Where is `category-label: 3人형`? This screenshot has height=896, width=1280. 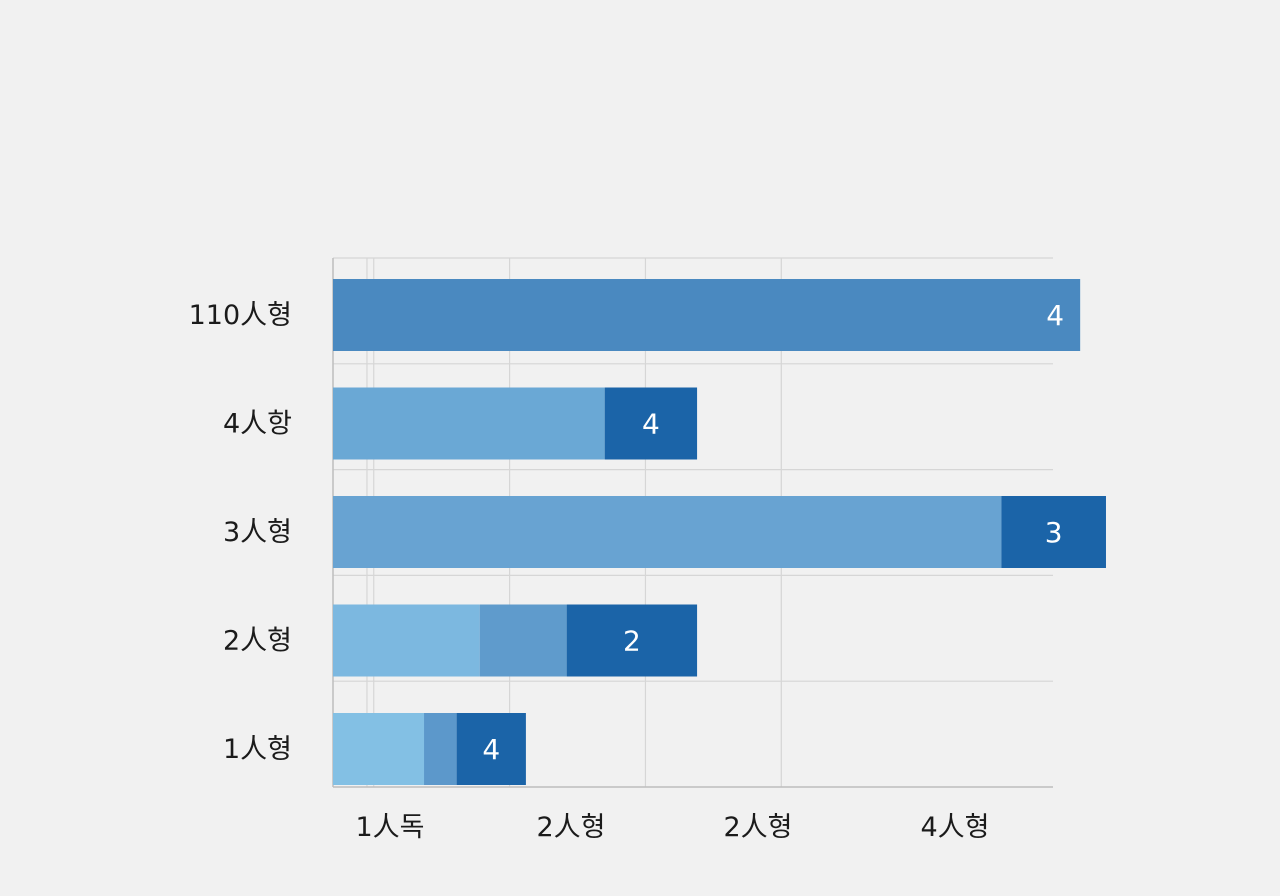 category-label: 3人형 is located at coordinates (257, 532).